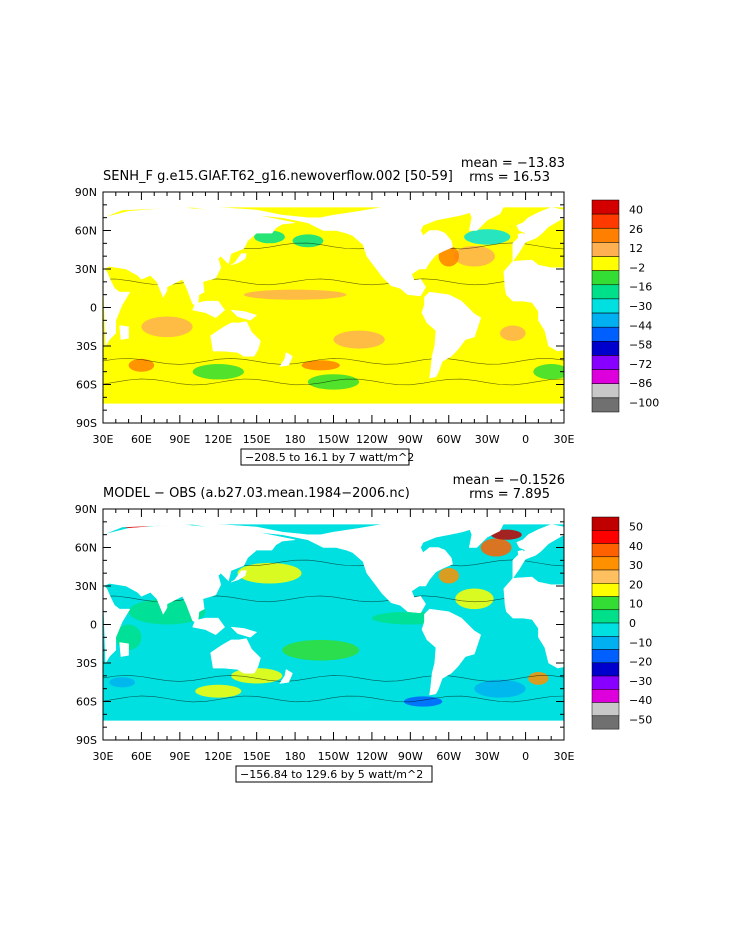 Image resolution: width=733 pixels, height=945 pixels. What do you see at coordinates (644, 402) in the screenshot?
I see `colorbar-label: −100` at bounding box center [644, 402].